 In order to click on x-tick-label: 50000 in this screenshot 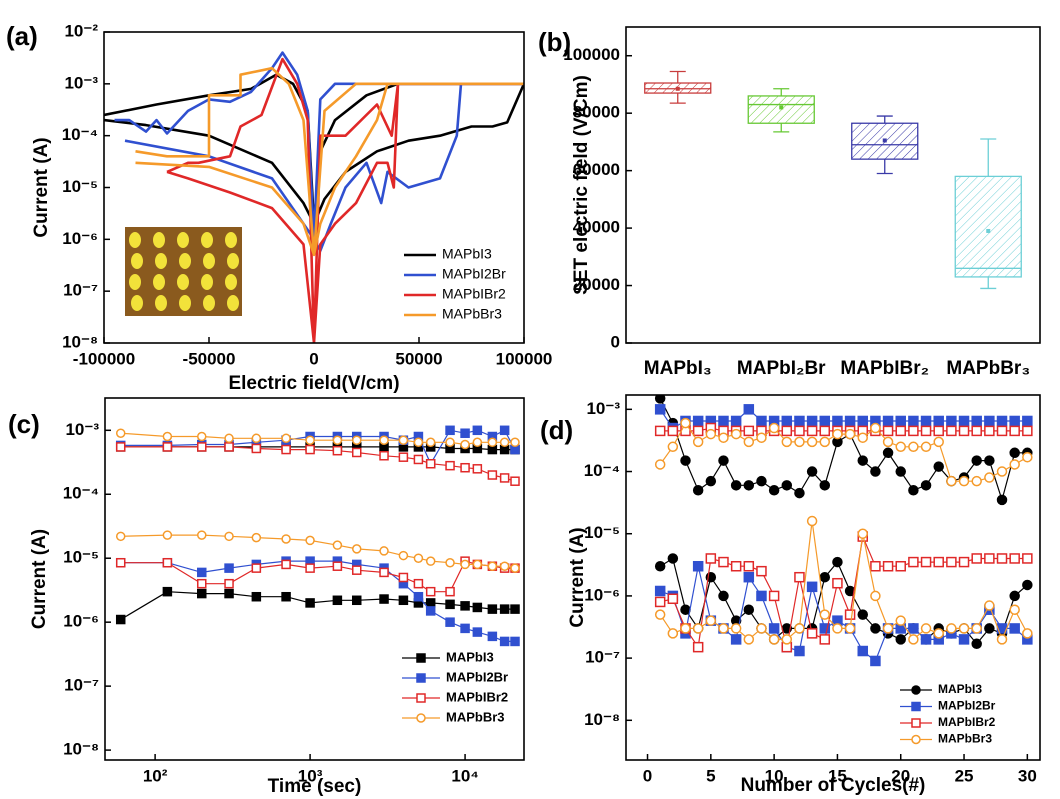, I will do `click(418, 358)`.